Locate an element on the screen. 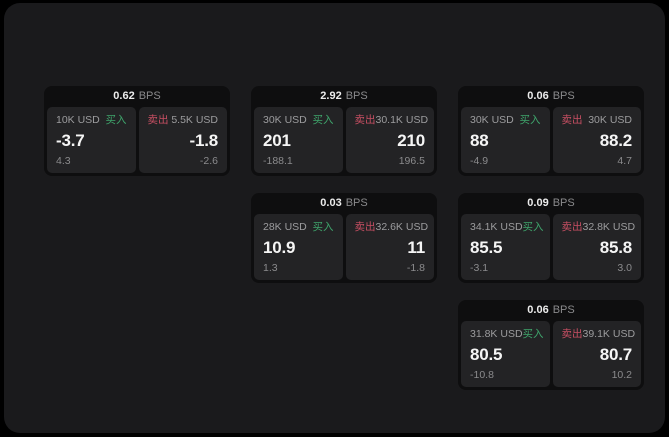  sell-change: 4.7 is located at coordinates (624, 161).